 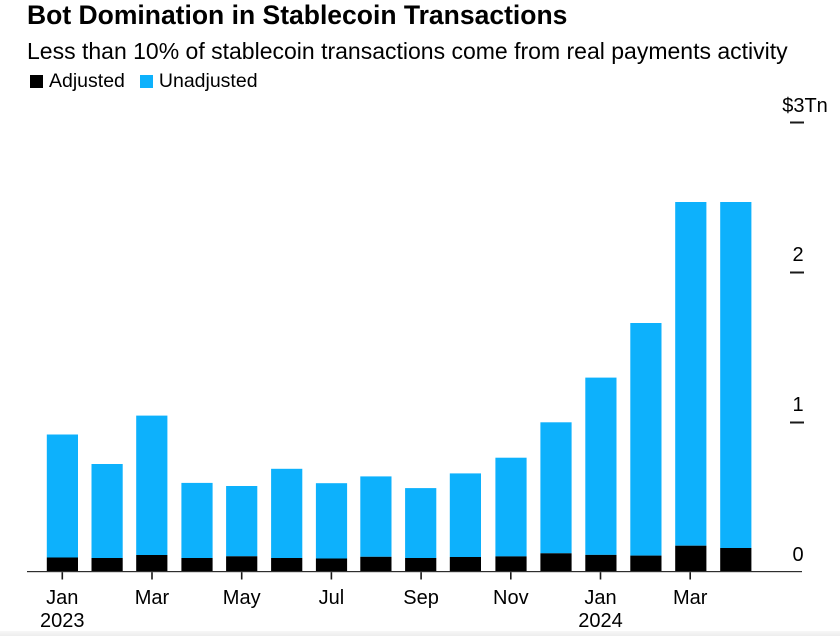 I want to click on svg-text: May, so click(x=242, y=598).